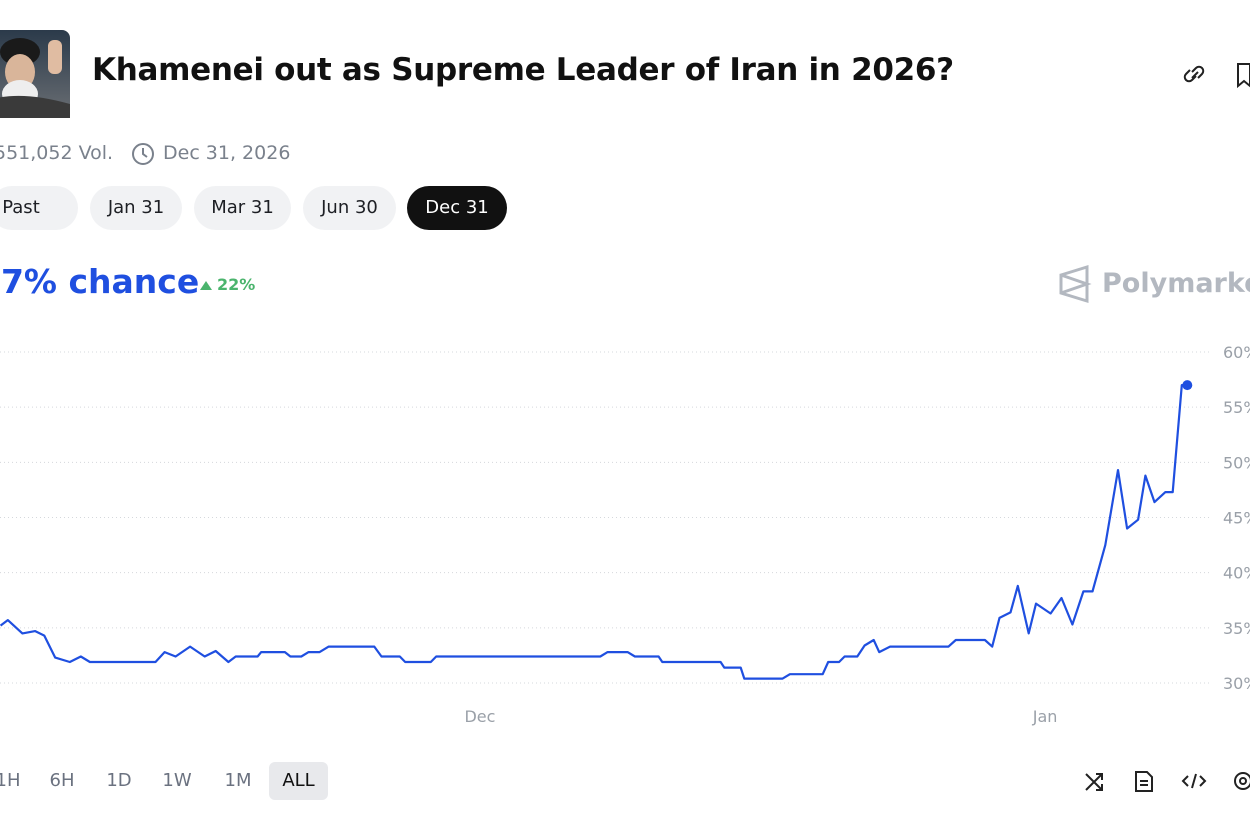 The image size is (1250, 833). What do you see at coordinates (1236, 407) in the screenshot?
I see `y-tick-label: 55%` at bounding box center [1236, 407].